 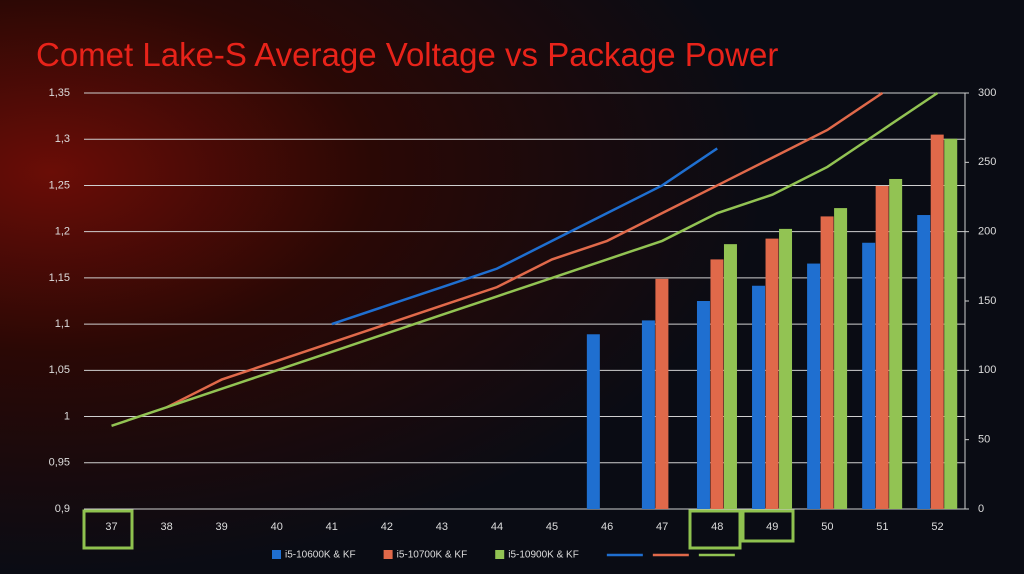 What do you see at coordinates (987, 93) in the screenshot?
I see `y2-tick-label: 300` at bounding box center [987, 93].